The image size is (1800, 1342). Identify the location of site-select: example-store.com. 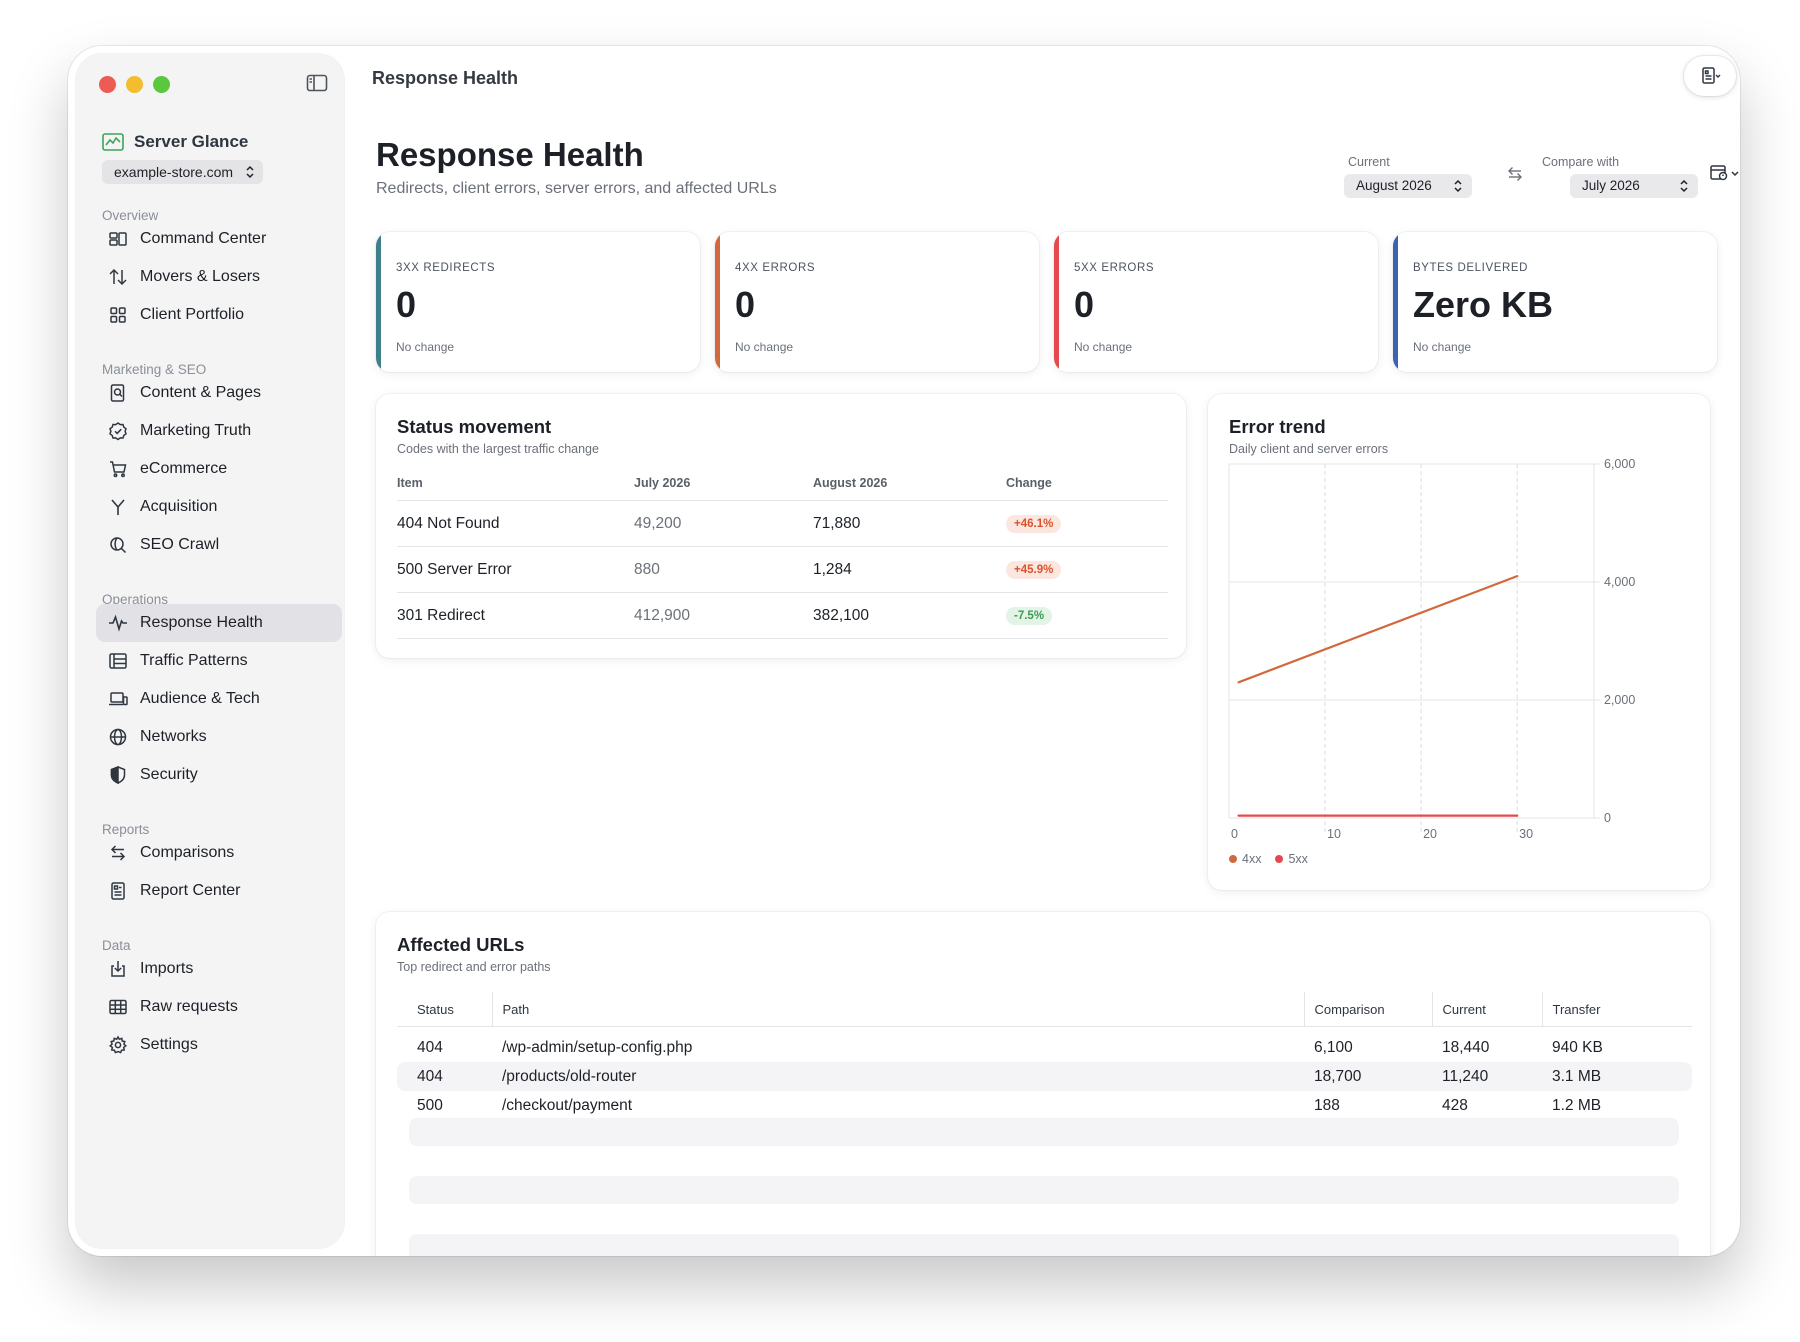
(183, 172).